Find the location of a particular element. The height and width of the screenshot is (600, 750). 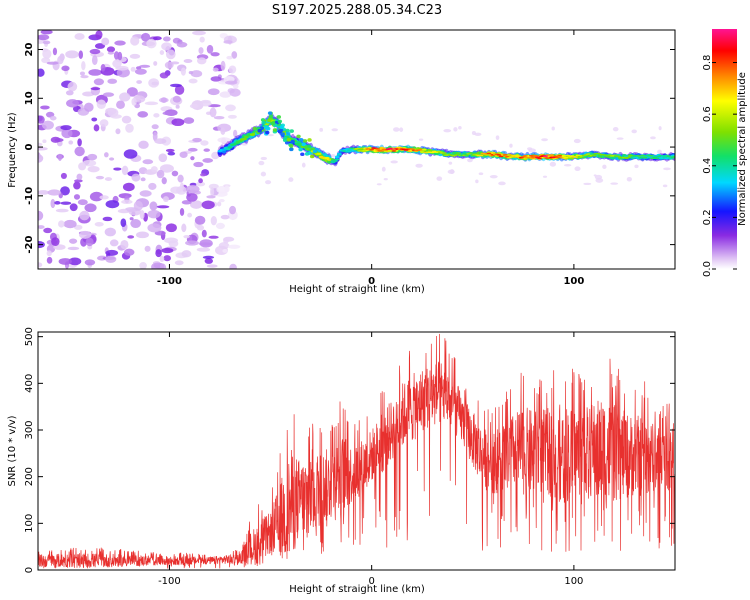

colorbar-tick-label: 0.6 is located at coordinates (707, 114).